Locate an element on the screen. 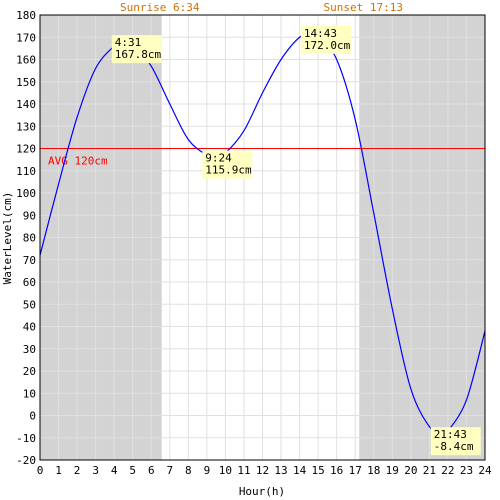  y-tick-0: 0 is located at coordinates (32, 416).